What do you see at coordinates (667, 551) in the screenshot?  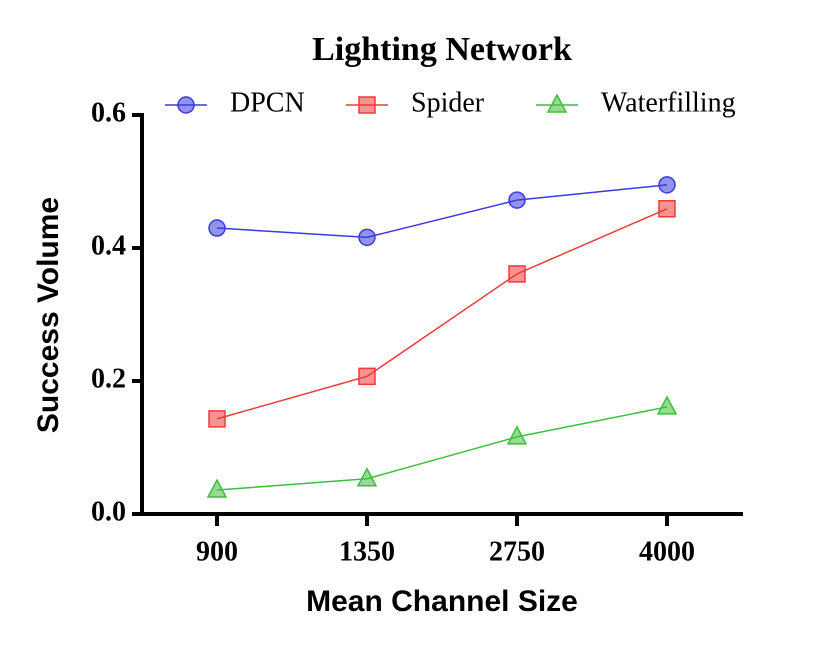 I see `x-tick-label: 4000` at bounding box center [667, 551].